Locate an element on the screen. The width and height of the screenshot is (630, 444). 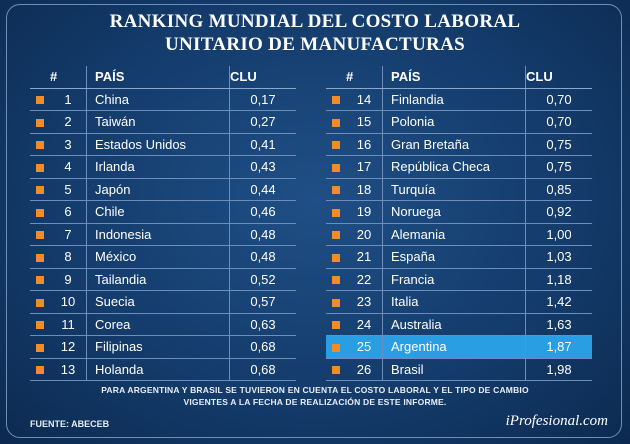
table-header-row: # PAÍS CLU is located at coordinates (459, 77).